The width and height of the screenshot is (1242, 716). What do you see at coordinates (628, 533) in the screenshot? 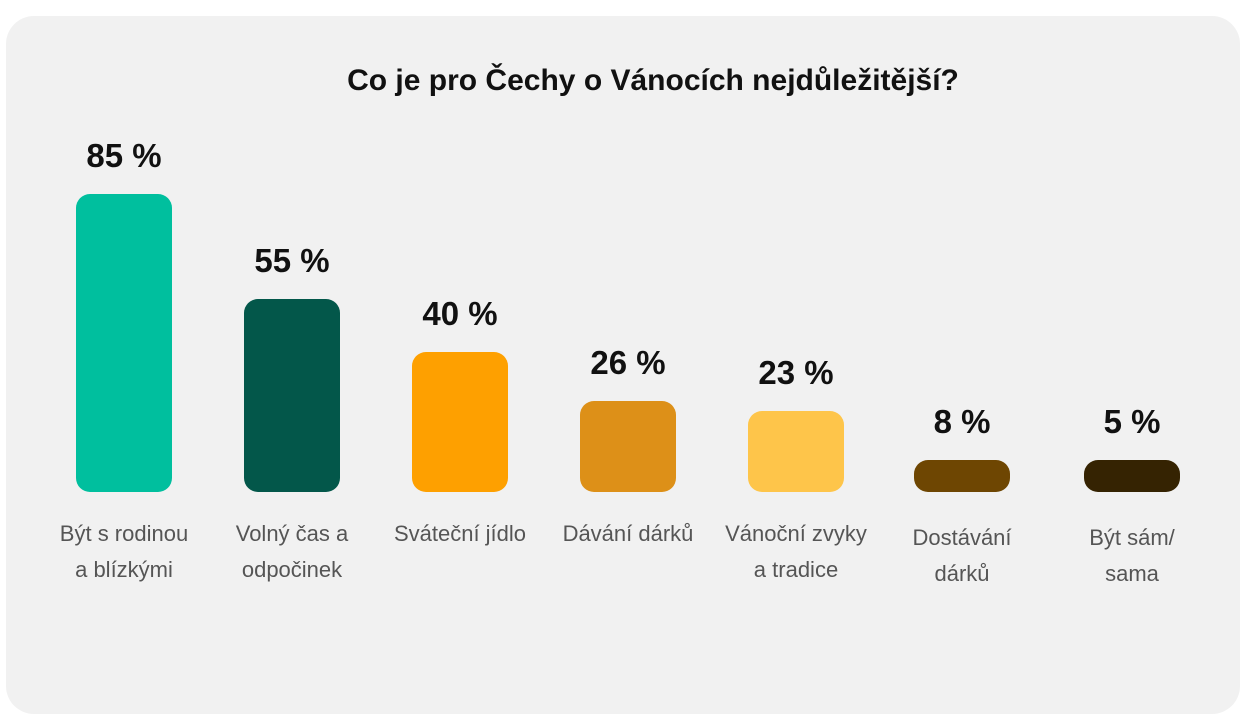
I see `category-label-4: Dávání dárků` at bounding box center [628, 533].